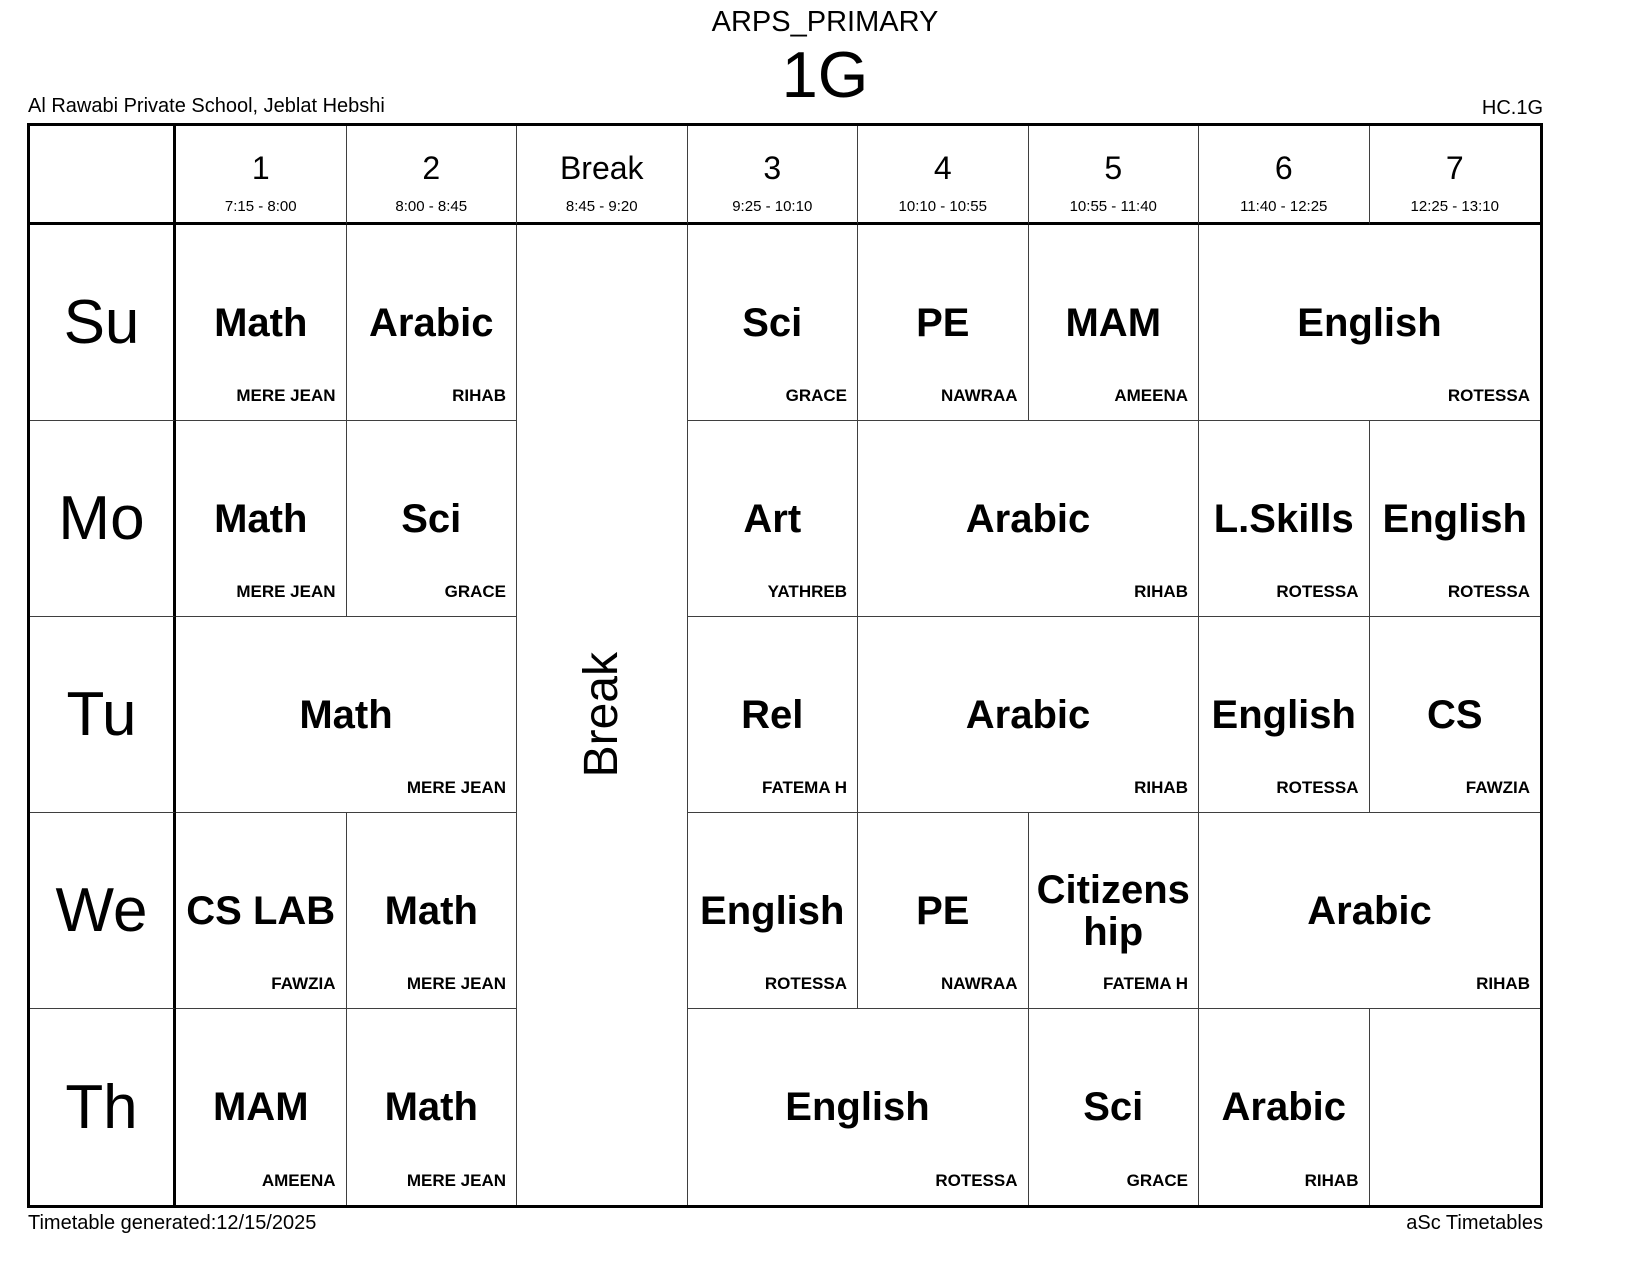  I want to click on lesson-subject: Citizenship, so click(1113, 910).